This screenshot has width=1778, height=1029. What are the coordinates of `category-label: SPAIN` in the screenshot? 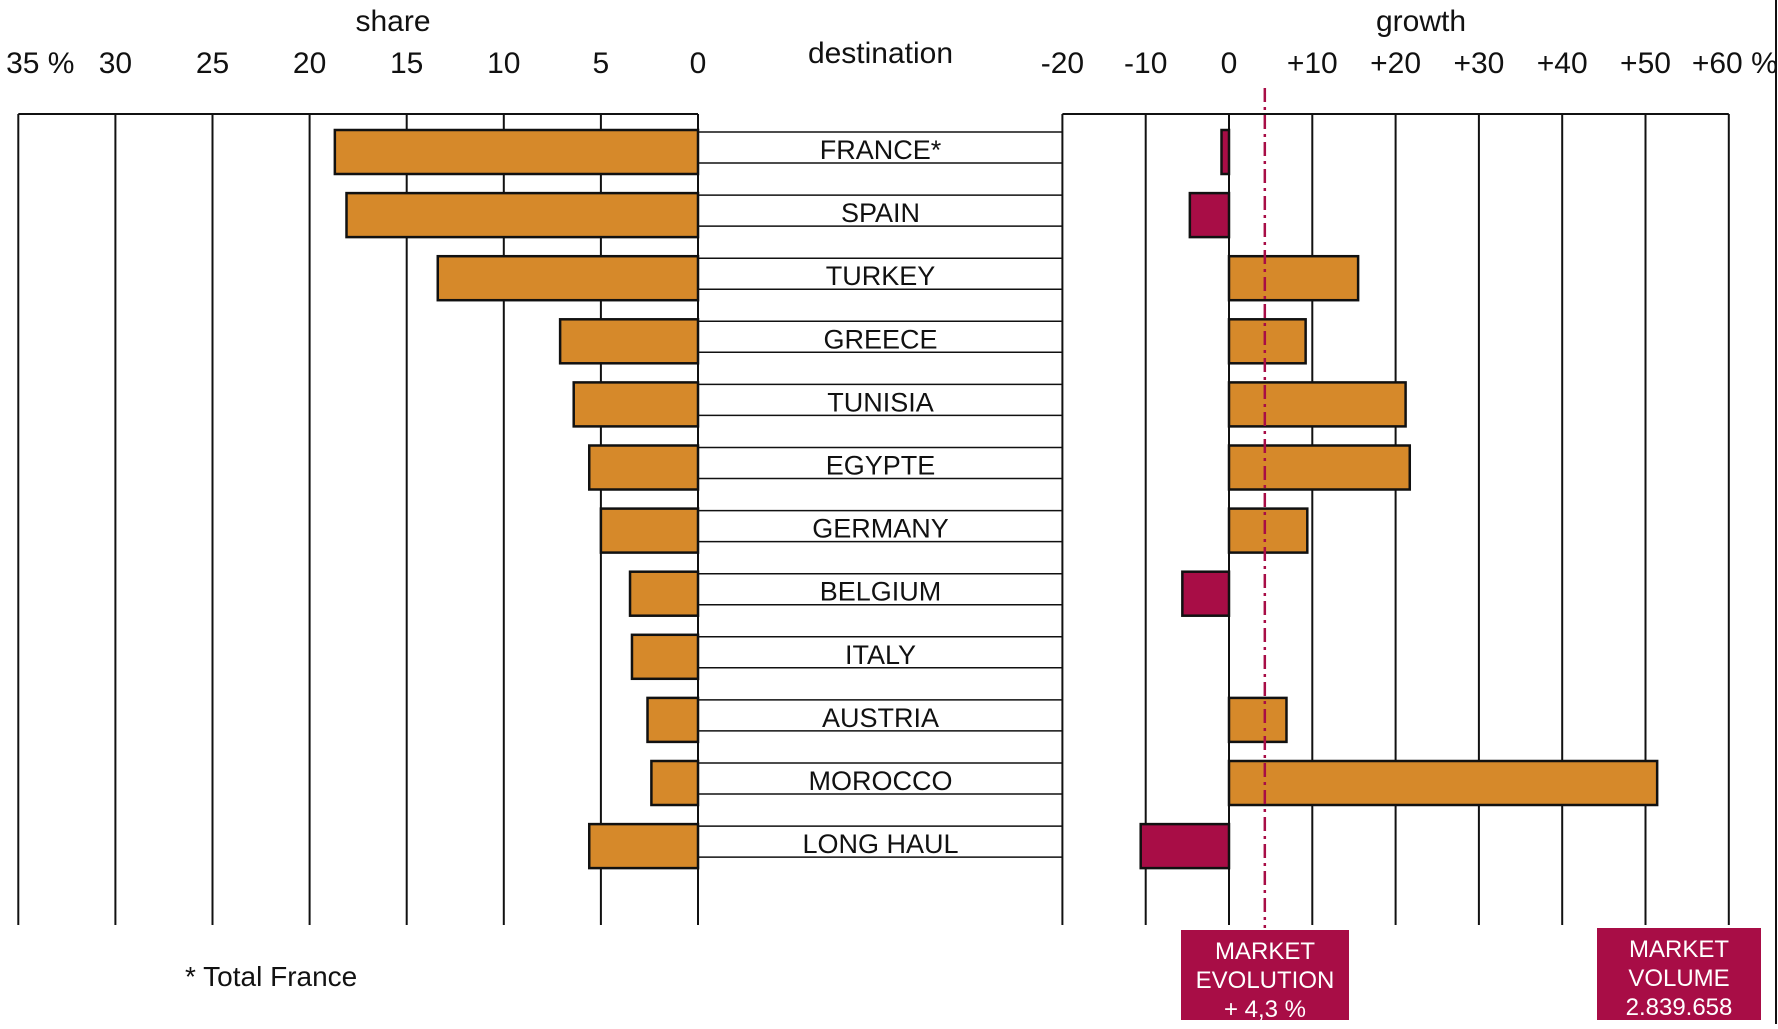 It's located at (880, 213).